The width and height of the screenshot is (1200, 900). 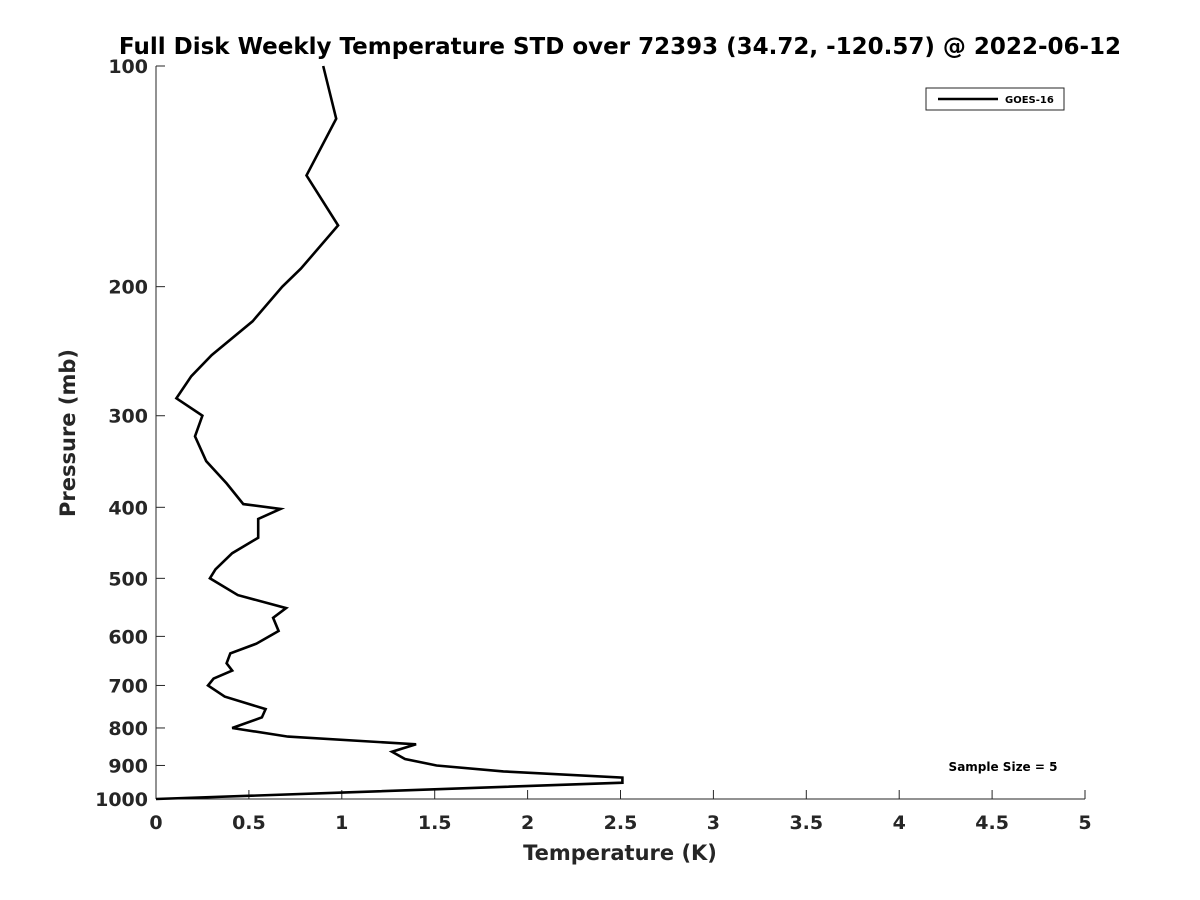 What do you see at coordinates (992, 823) in the screenshot?
I see `x-tick-label: 4.5` at bounding box center [992, 823].